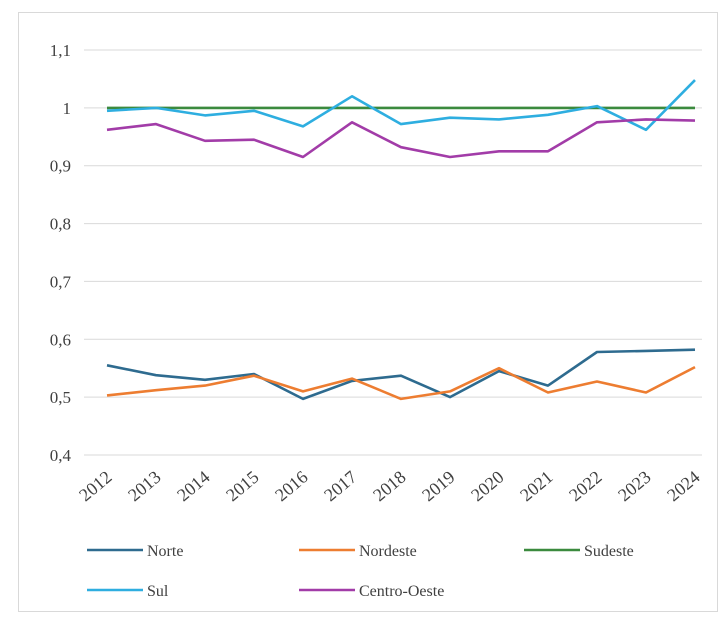 The image size is (723, 621). I want to click on legend-label-centro-oeste: Centro-Oeste, so click(401, 591).